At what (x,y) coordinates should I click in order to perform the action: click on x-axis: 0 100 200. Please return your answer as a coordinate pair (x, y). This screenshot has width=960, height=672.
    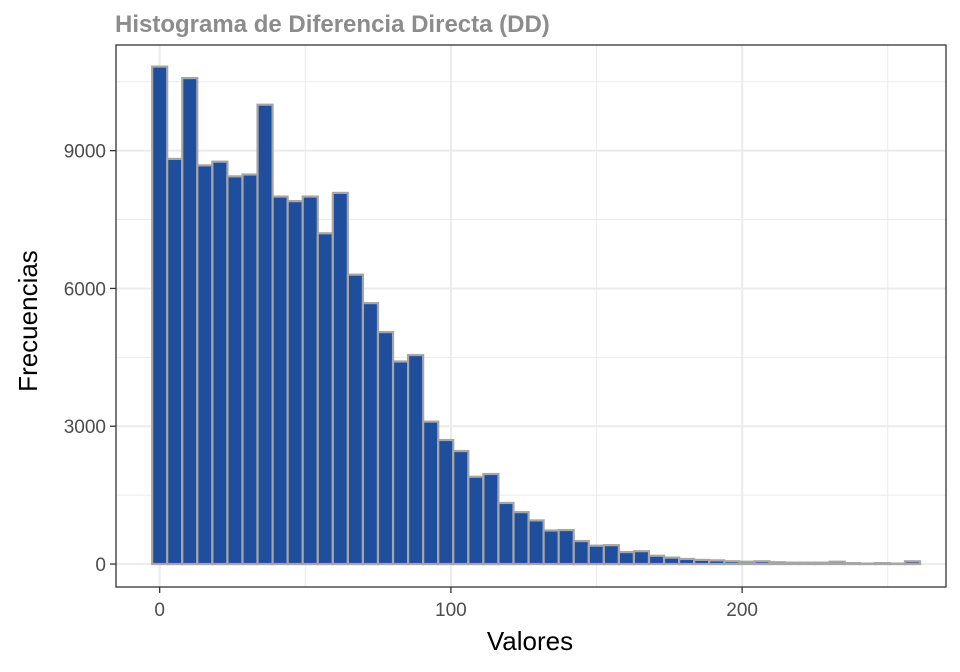
    Looking at the image, I should click on (456, 604).